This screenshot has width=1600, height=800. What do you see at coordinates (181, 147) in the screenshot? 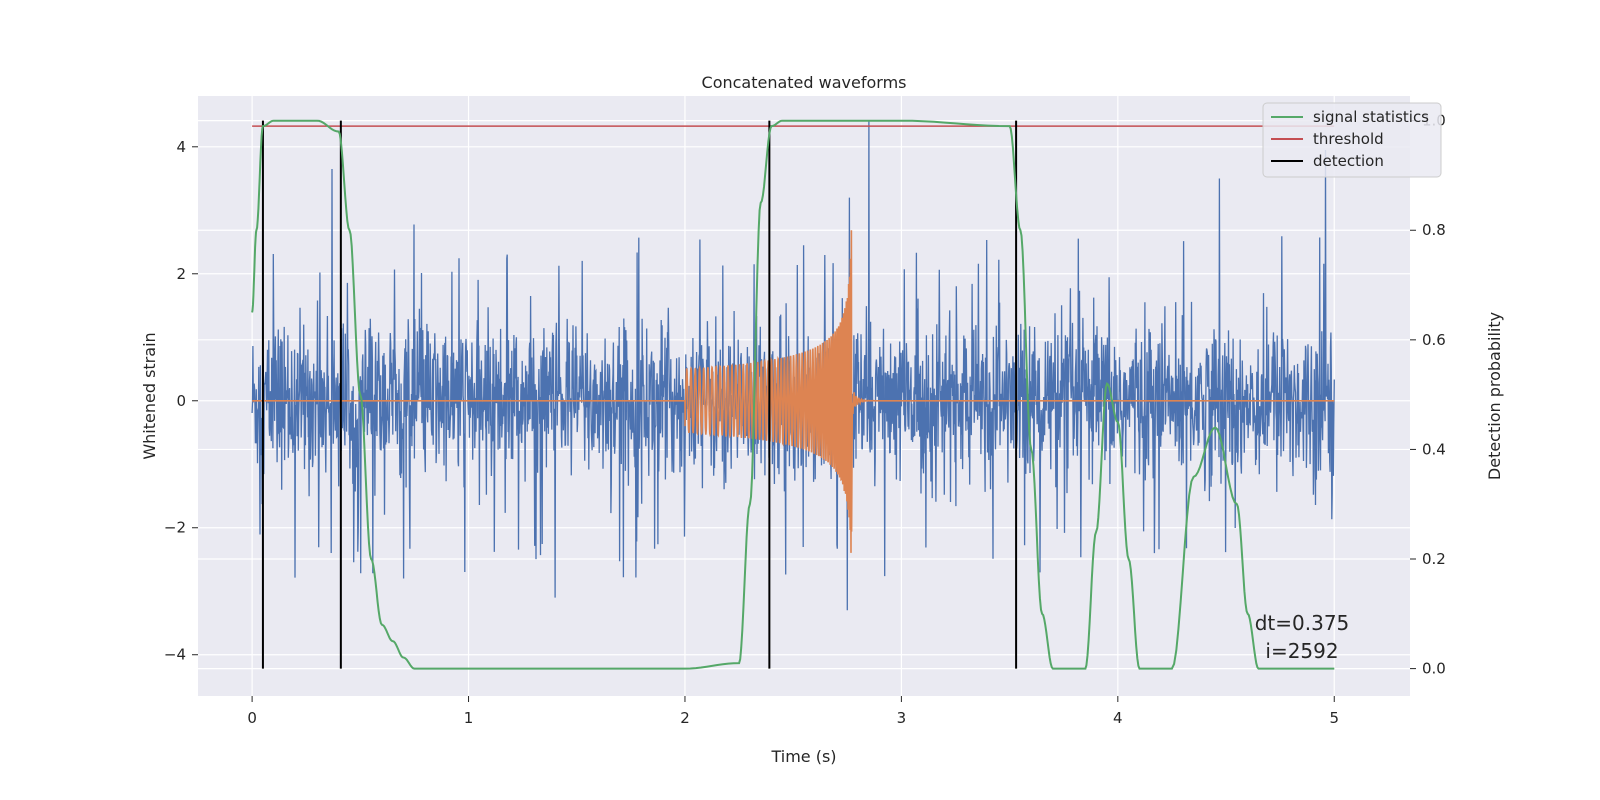
I see `y-tick-label: 4` at bounding box center [181, 147].